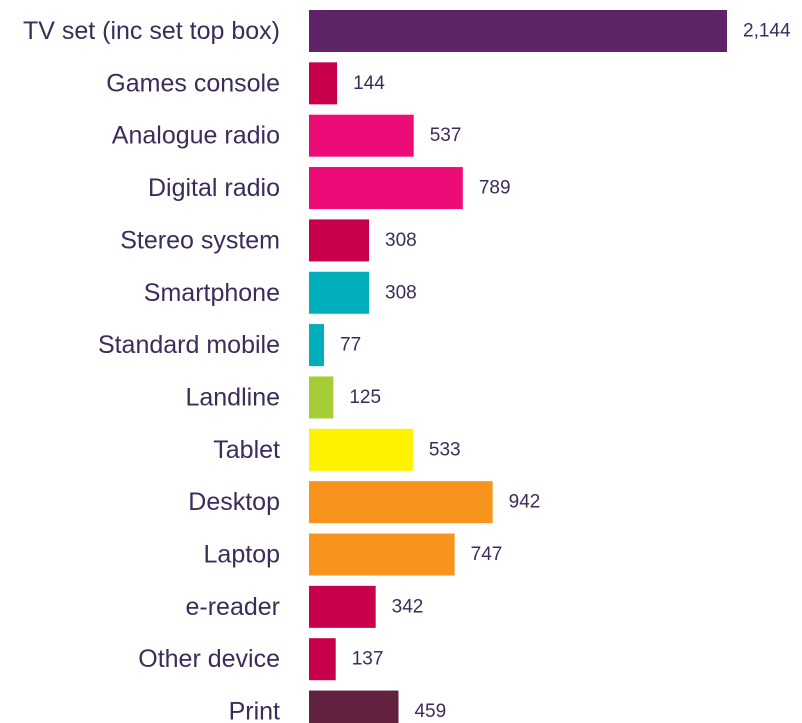 The height and width of the screenshot is (723, 802). What do you see at coordinates (212, 293) in the screenshot?
I see `category-label: Smartphone` at bounding box center [212, 293].